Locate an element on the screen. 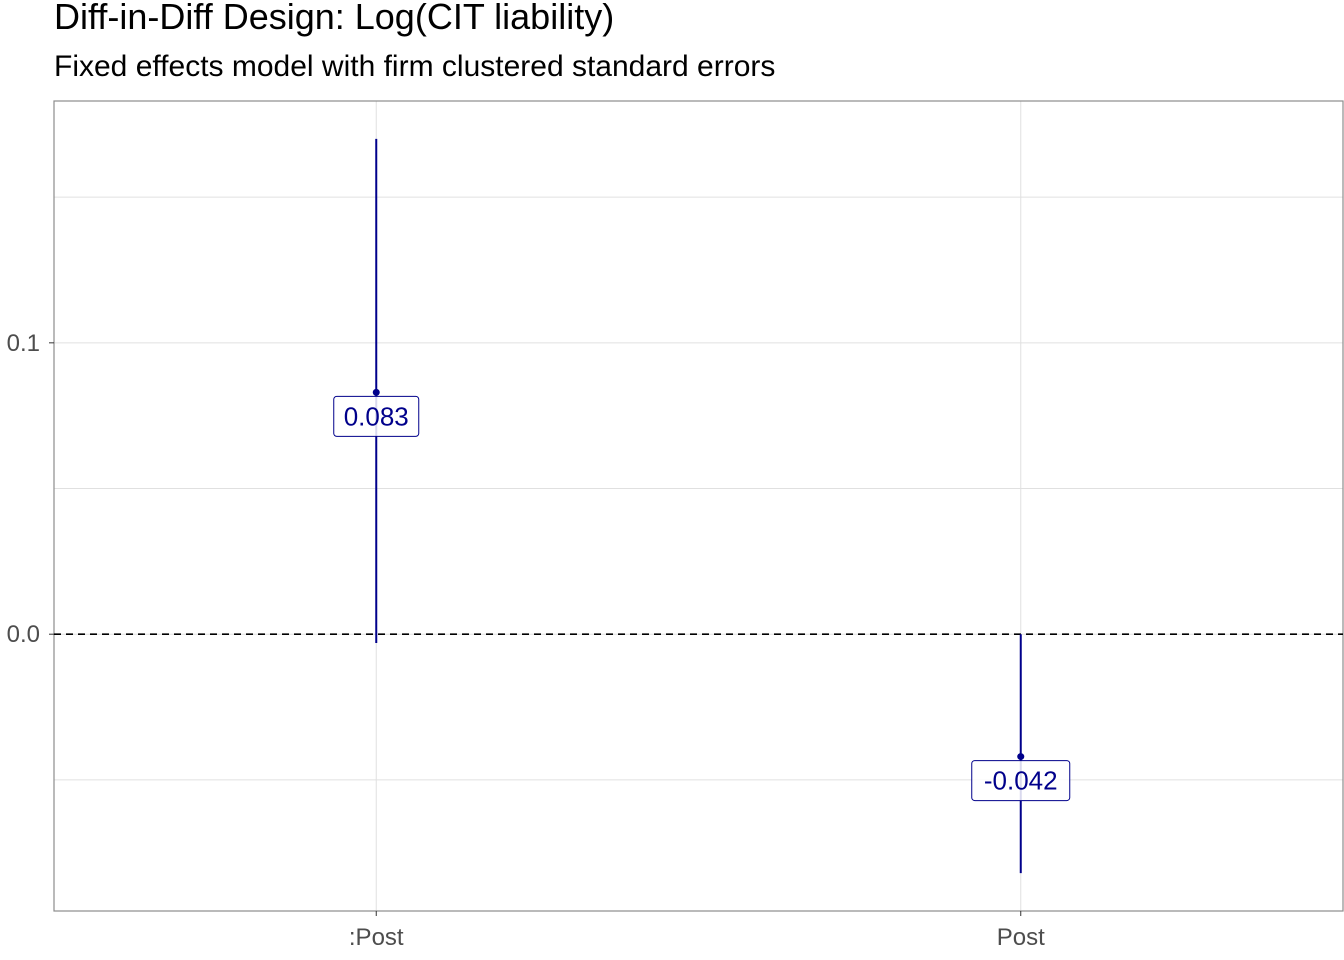 The width and height of the screenshot is (1344, 960). x-tick-label: :Post is located at coordinates (376, 937).